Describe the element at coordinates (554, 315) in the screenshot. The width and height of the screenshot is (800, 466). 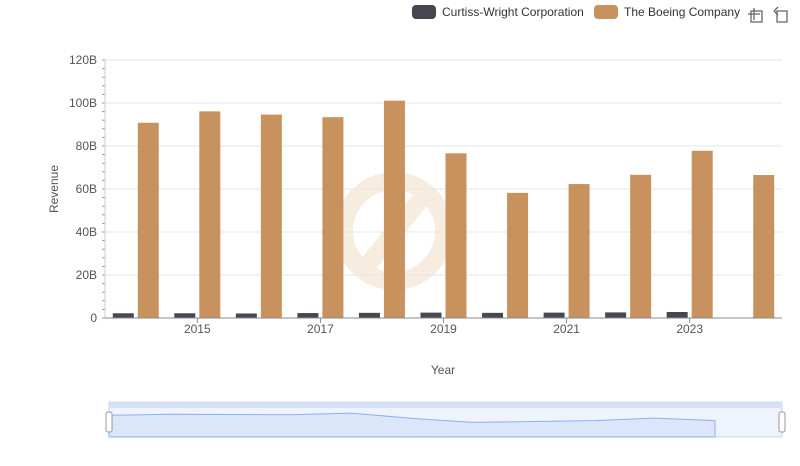
I see `bar-curtiss-wright-2021` at that location.